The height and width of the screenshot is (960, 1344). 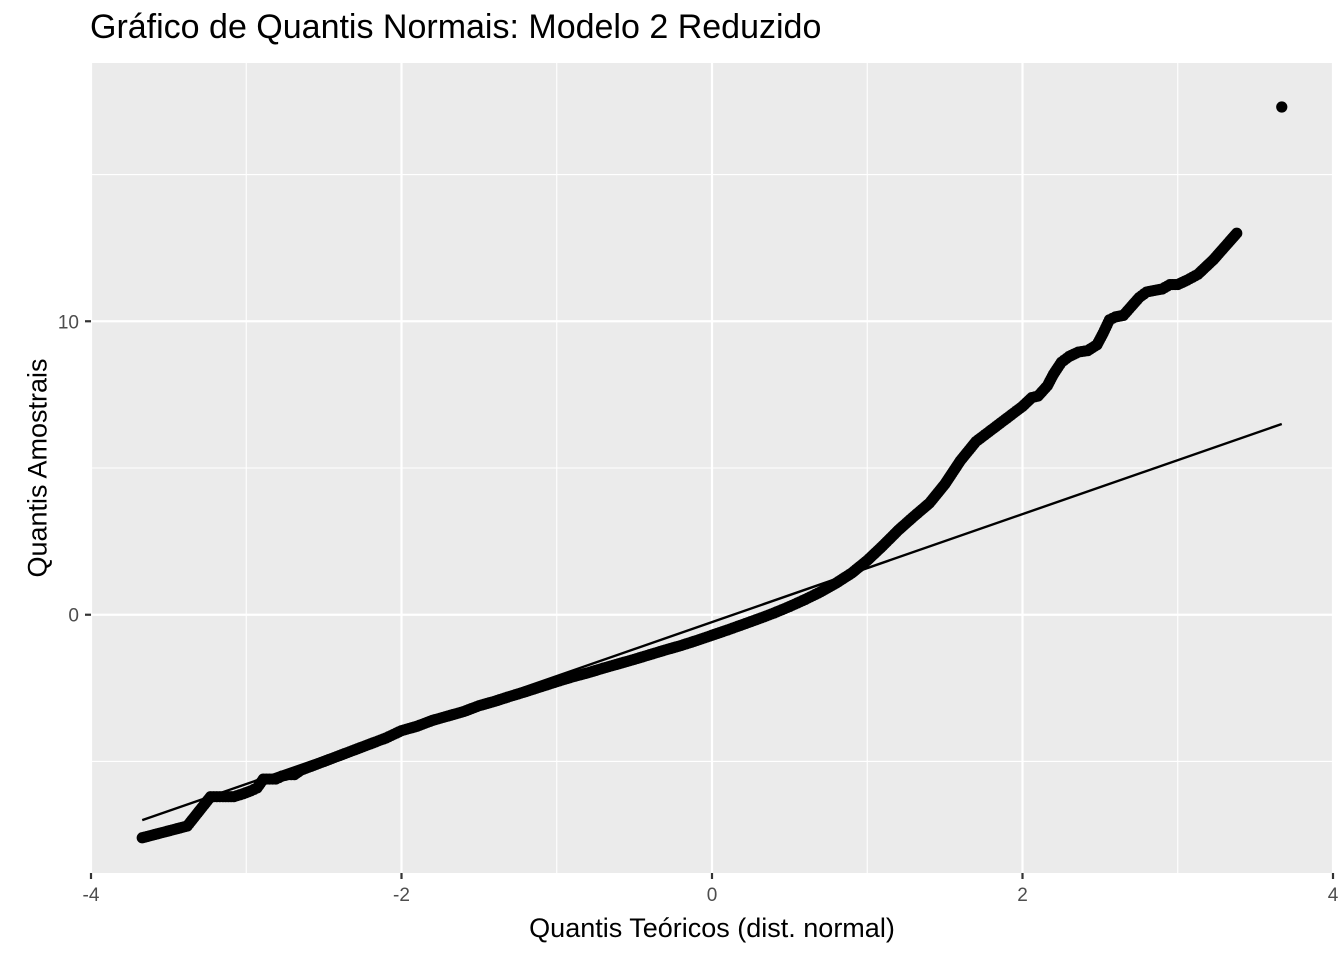 I want to click on x-tick-label: 4, so click(x=1333, y=895).